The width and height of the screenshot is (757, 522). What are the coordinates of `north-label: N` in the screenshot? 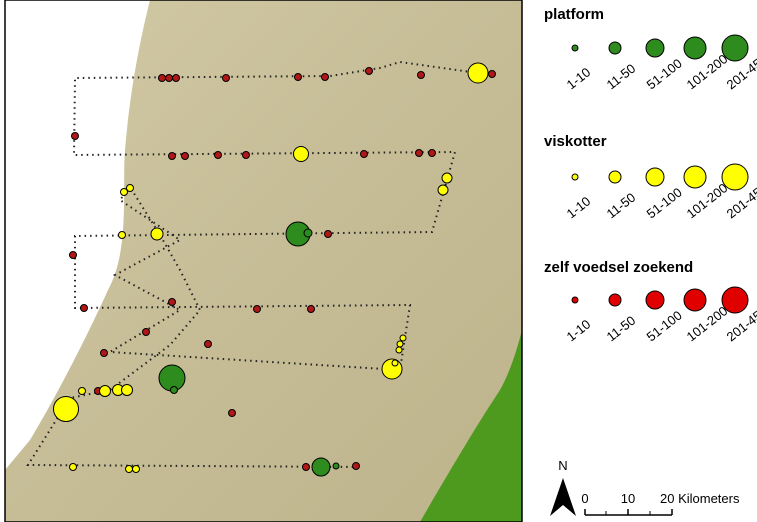 It's located at (562, 465).